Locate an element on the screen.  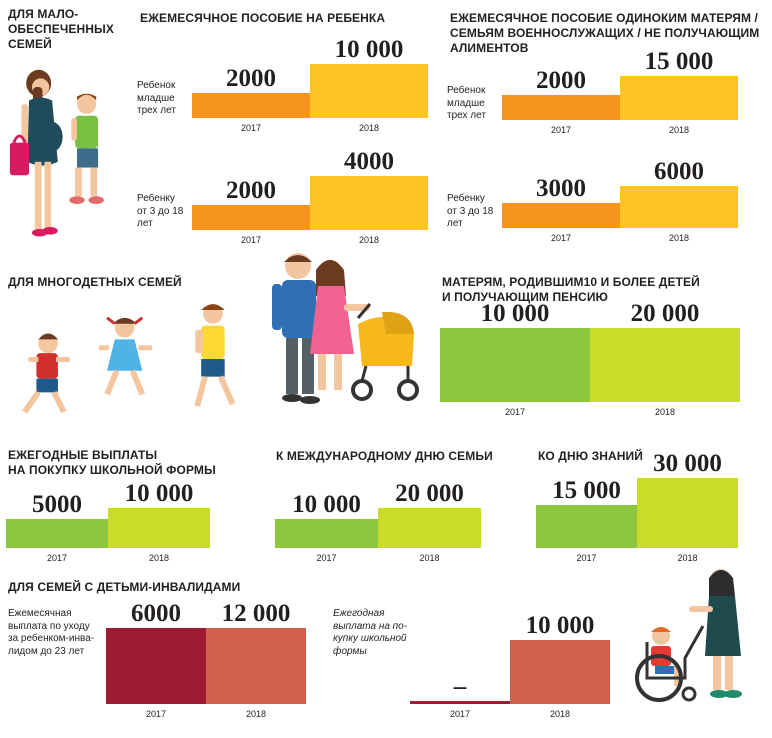
value-label-child_3to18-2018: 4000 is located at coordinates (369, 161).